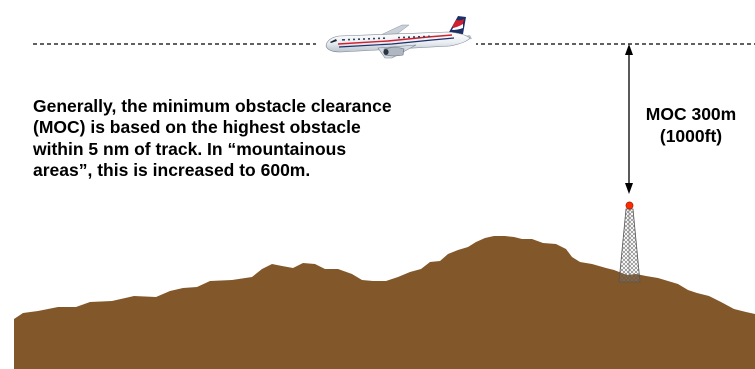 This screenshot has height=369, width=755. Describe the element at coordinates (629, 205) in the screenshot. I see `obstacle-light` at that location.